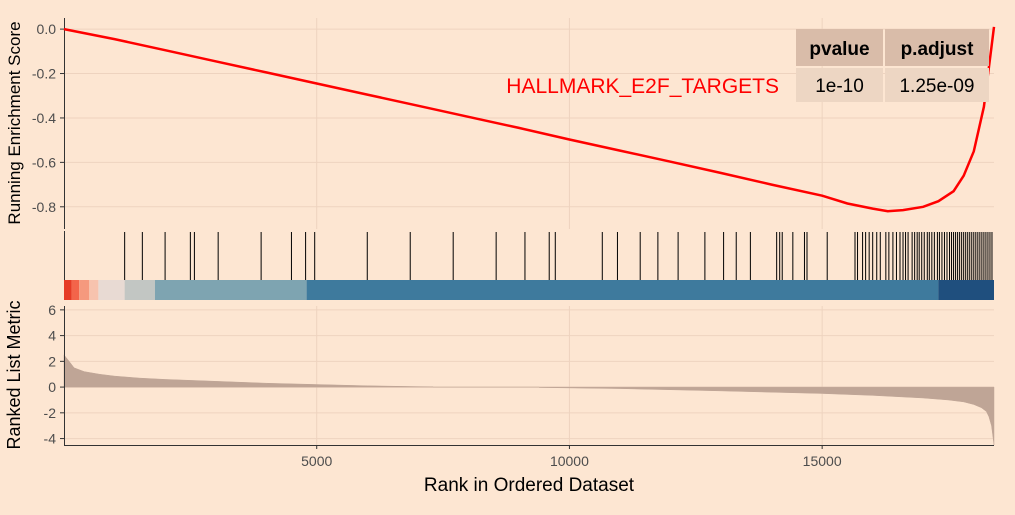  Describe the element at coordinates (44, 118) in the screenshot. I see `es-y-tick-label: -0.4` at that location.